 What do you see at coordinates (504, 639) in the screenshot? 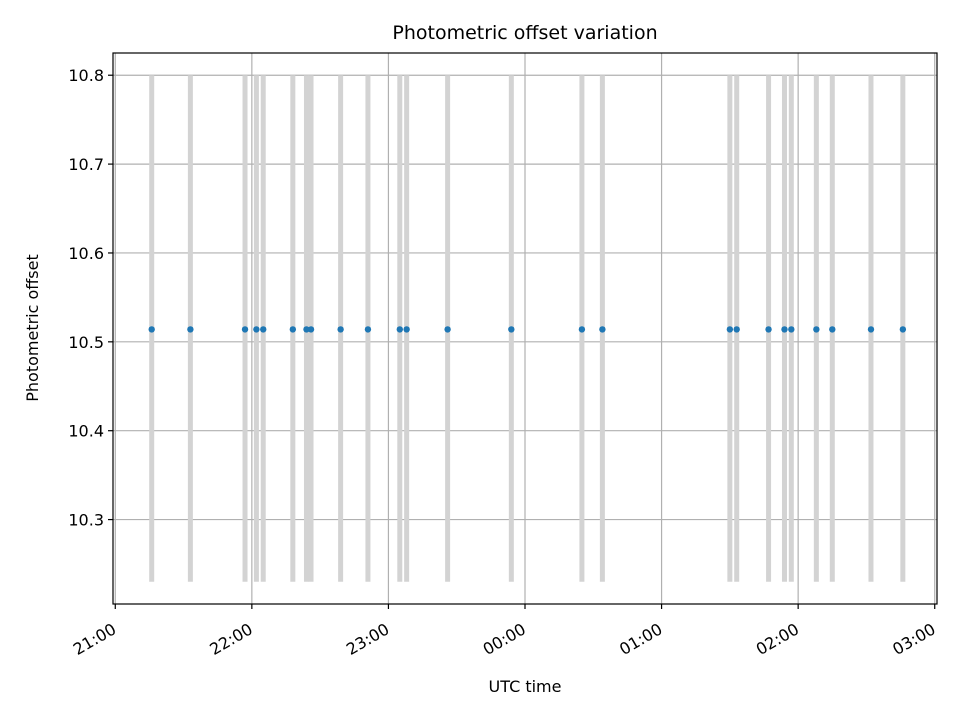
I see `x-tick-label: 00:00` at bounding box center [504, 639].